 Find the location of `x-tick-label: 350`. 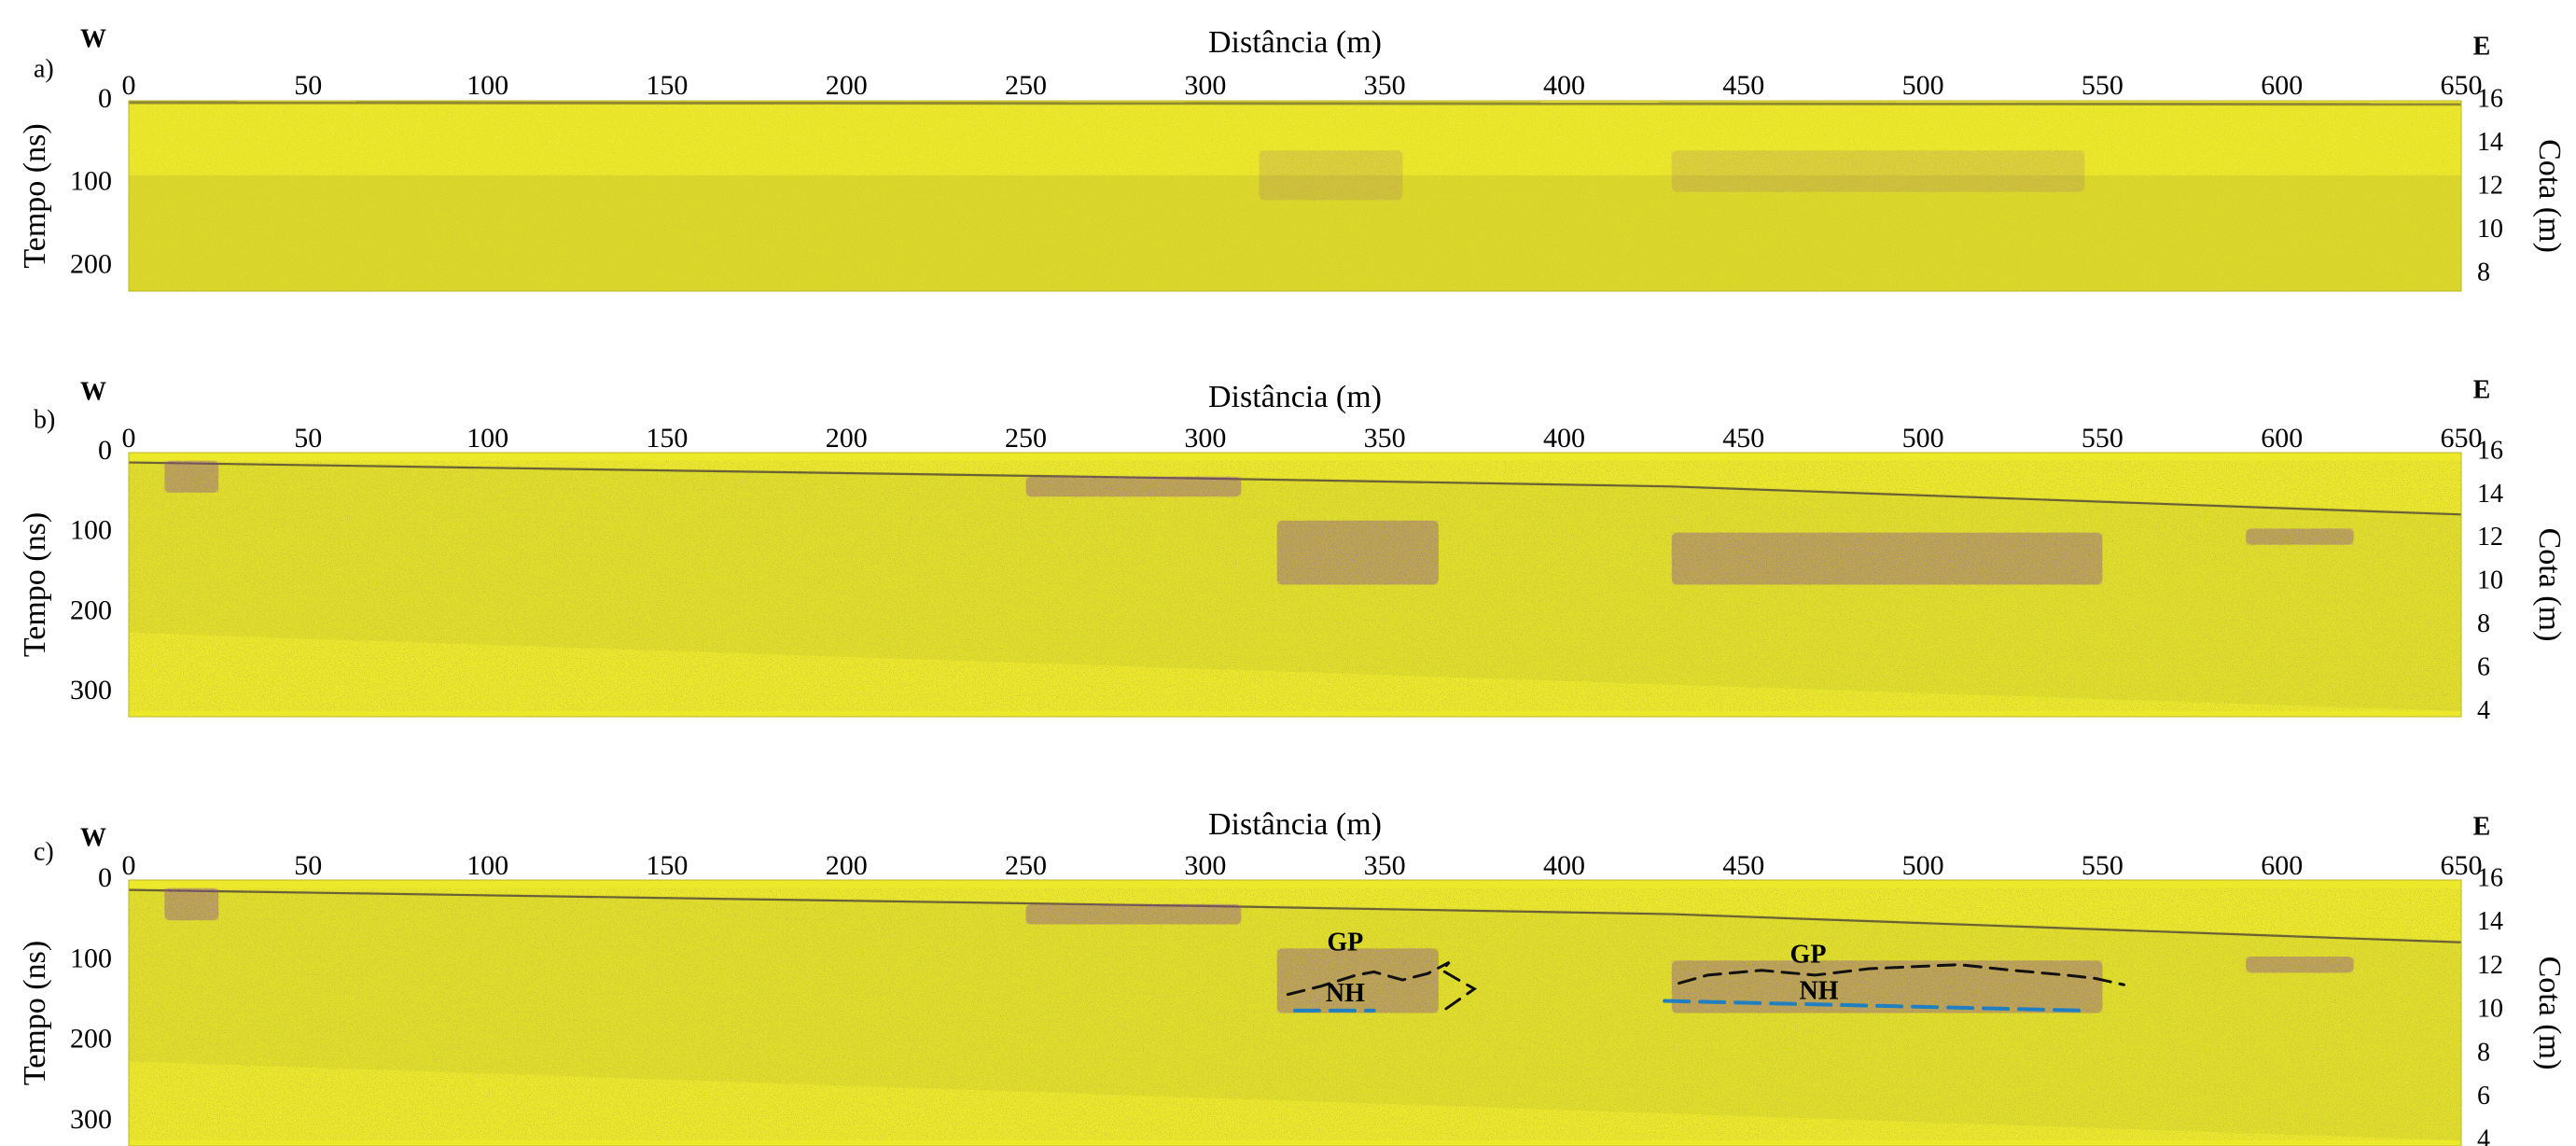

x-tick-label: 350 is located at coordinates (1385, 865).